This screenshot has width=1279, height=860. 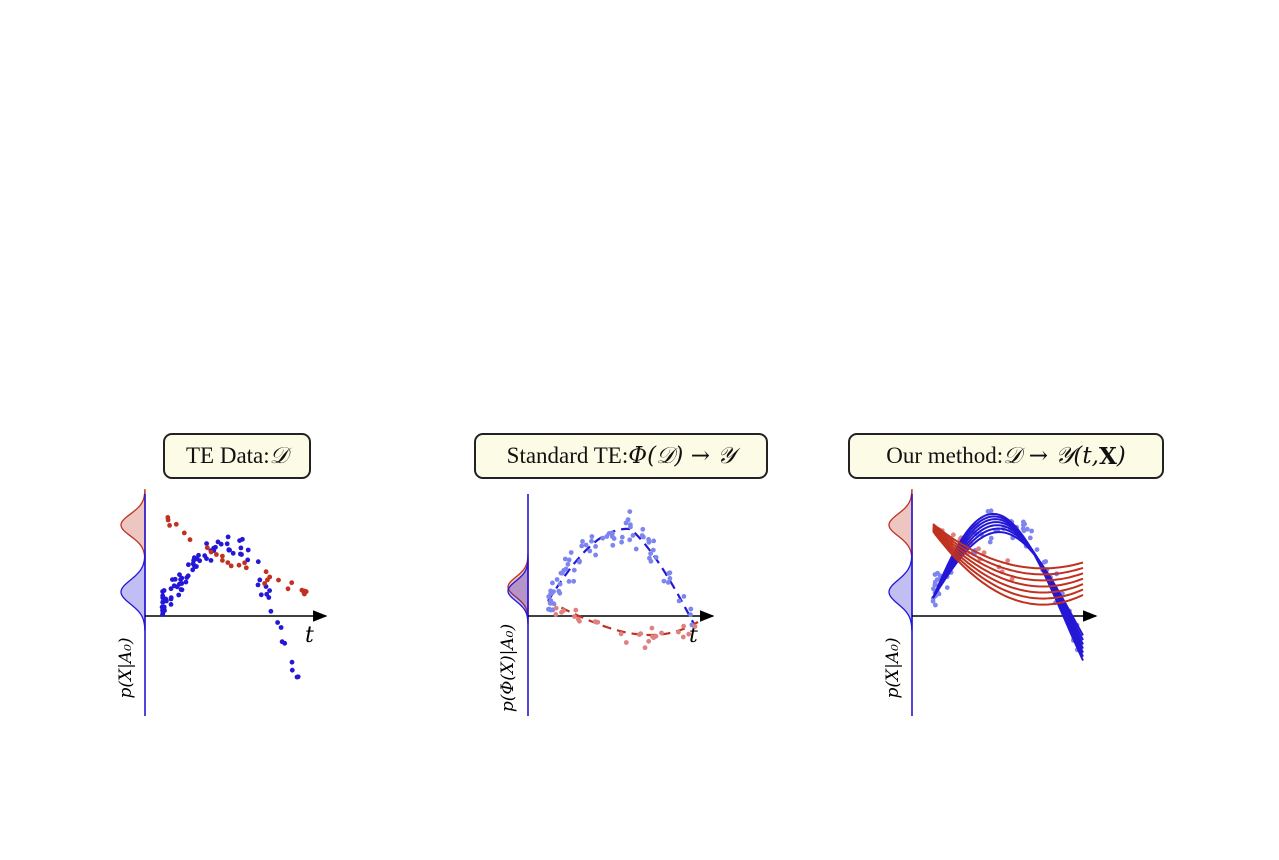 I want to click on panel-2-title: Standard TE: Φ(𝒟) → 𝒴, so click(x=621, y=456).